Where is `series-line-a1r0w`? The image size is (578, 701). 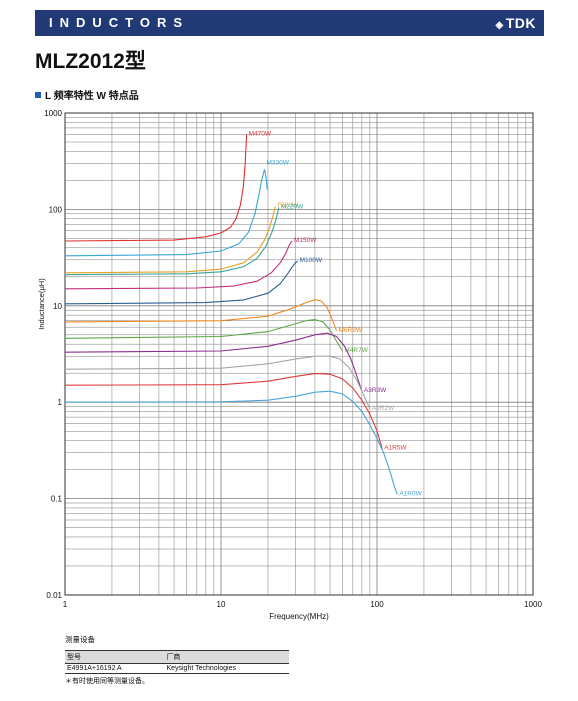
series-line-a1r0w is located at coordinates (231, 442).